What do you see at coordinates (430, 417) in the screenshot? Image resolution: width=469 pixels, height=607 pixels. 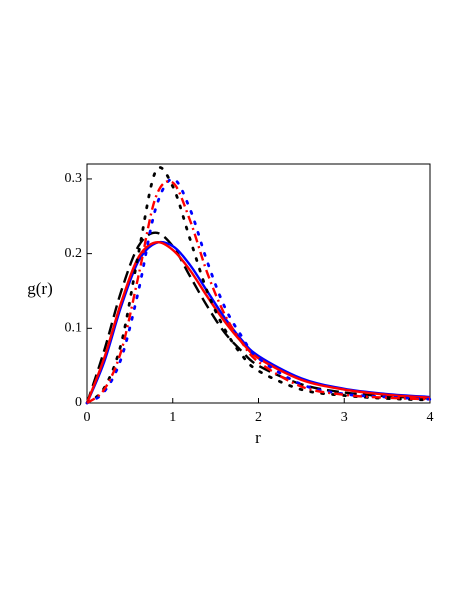 I see `x-tick-label: 4` at bounding box center [430, 417].